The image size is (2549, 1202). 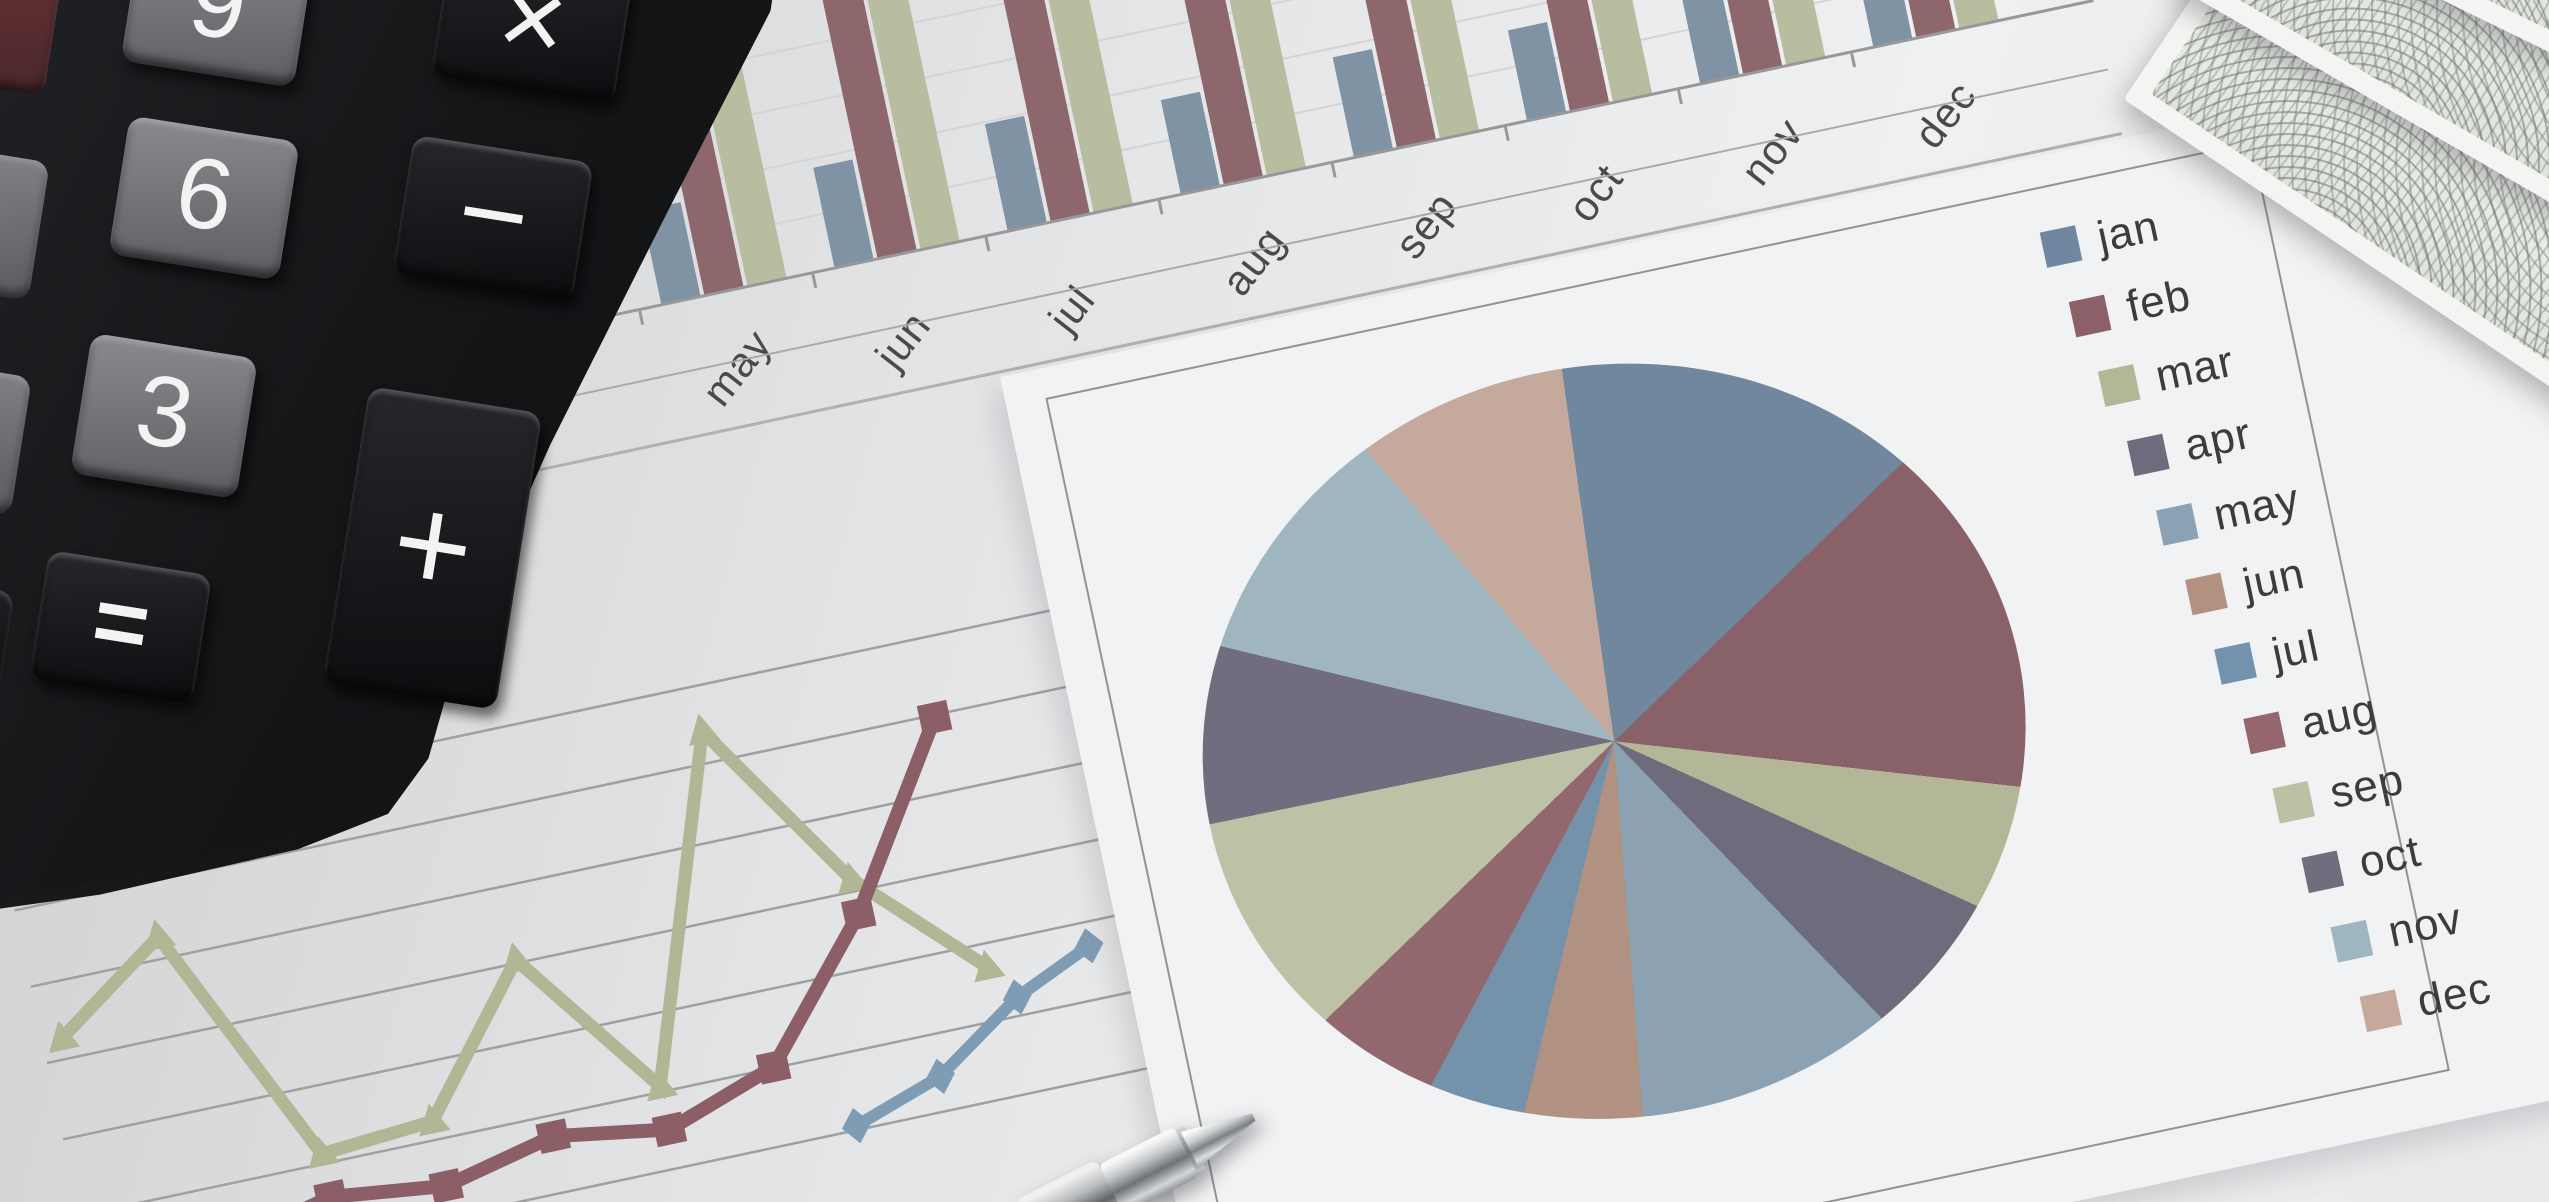 I want to click on legend-swatch-dec, so click(x=2381, y=1011).